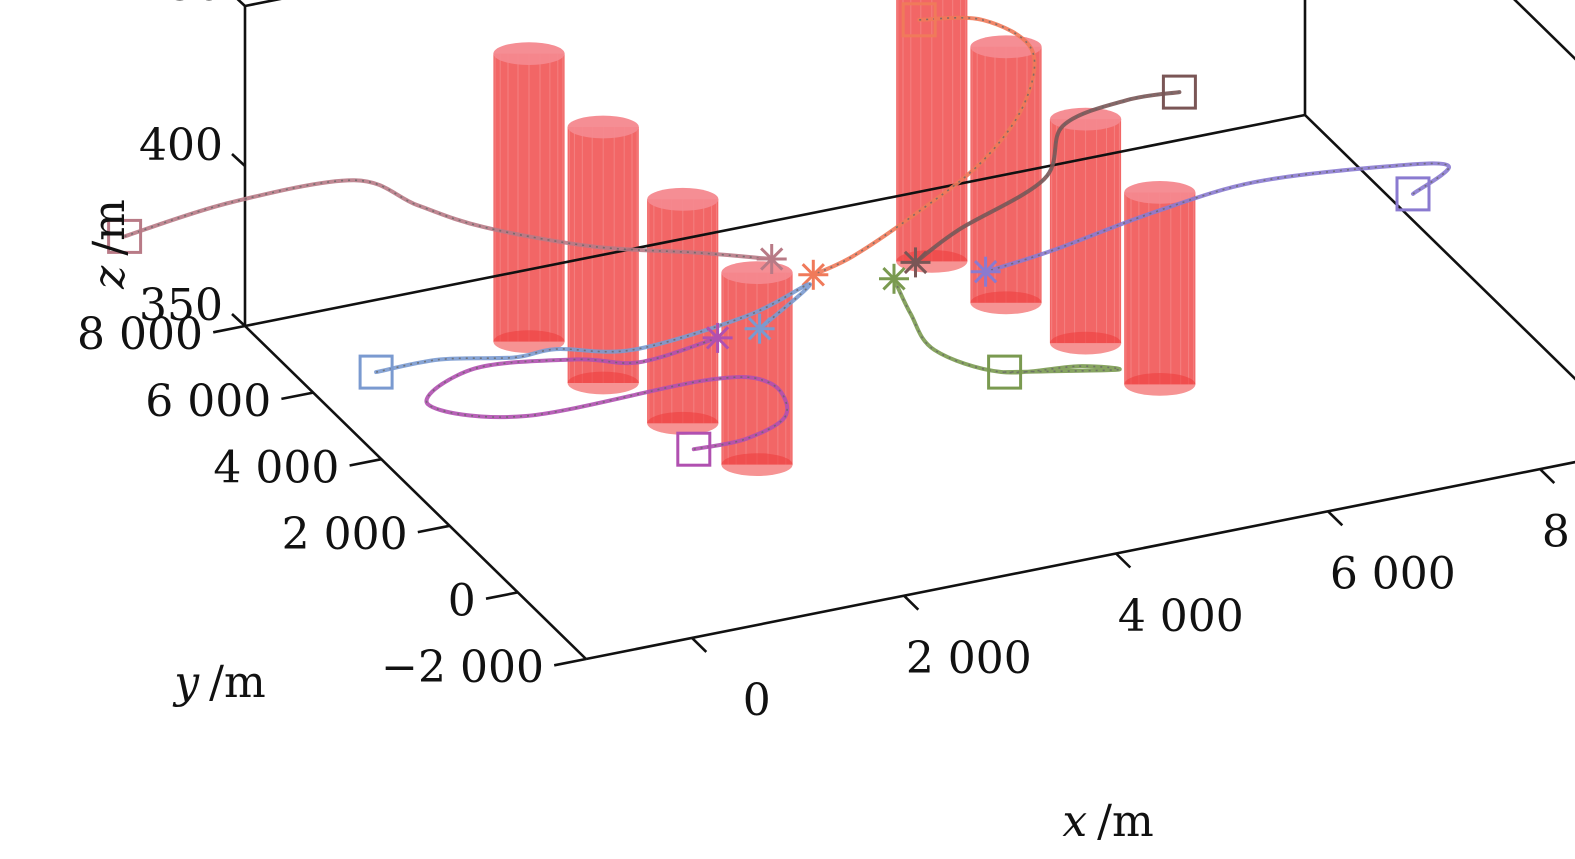 This screenshot has height=859, width=1575. I want to click on y-tick-label: 4 000, so click(276, 467).